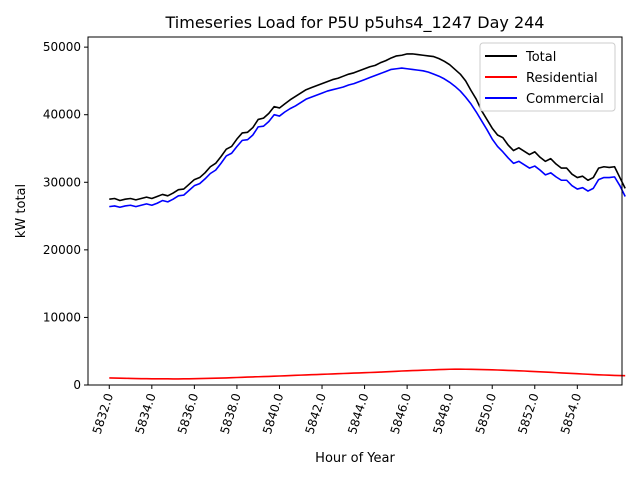 Image resolution: width=640 pixels, height=480 pixels. I want to click on legend-label-commercial: Commercial, so click(565, 99).